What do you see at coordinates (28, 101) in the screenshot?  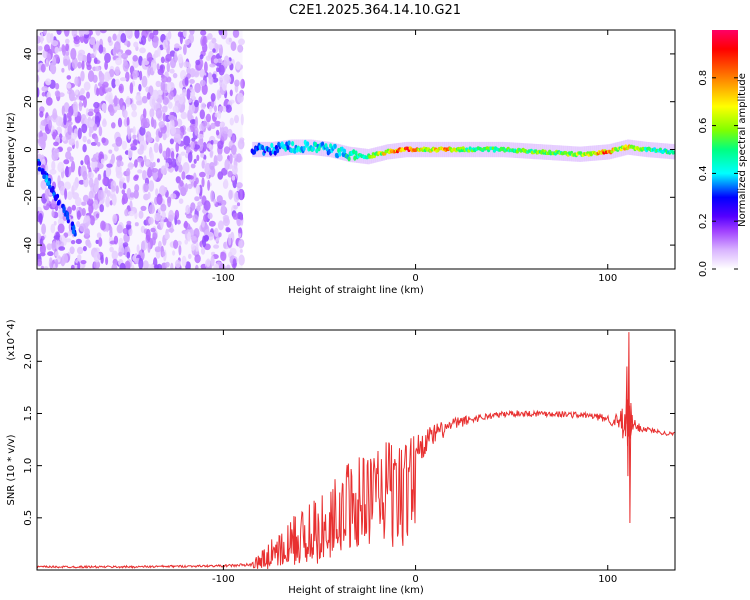 I see `spectrogram-y-tick-label: 20` at bounding box center [28, 101].